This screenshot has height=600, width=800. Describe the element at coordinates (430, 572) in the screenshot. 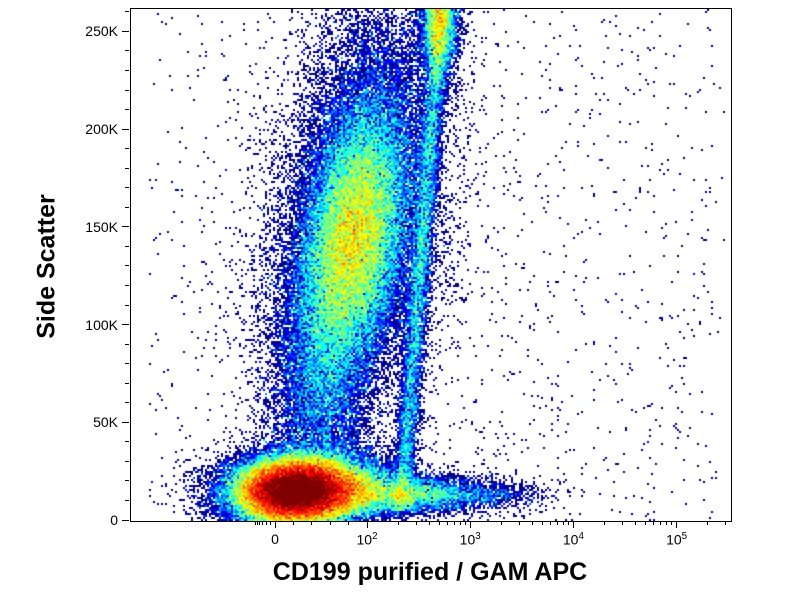

I see `x-axis-title: CD199 purified / GAM APC` at that location.